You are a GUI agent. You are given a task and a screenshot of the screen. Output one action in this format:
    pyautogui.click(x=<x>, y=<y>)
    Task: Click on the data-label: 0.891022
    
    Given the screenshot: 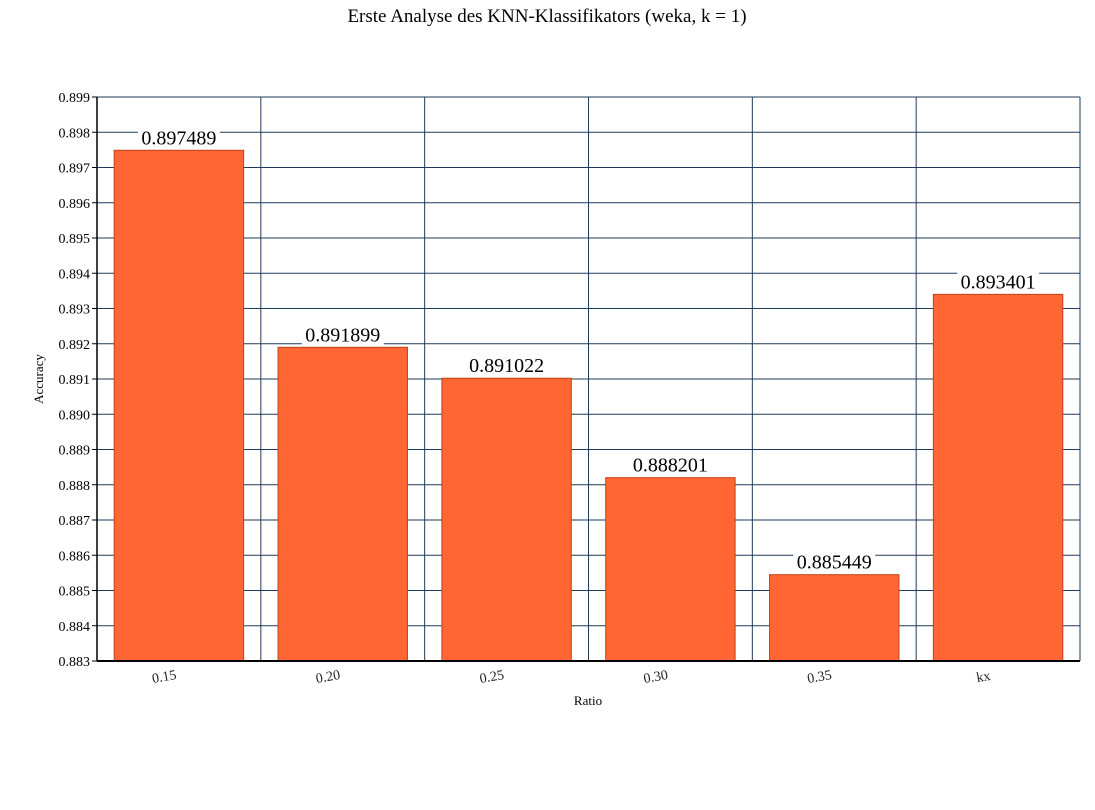 What is the action you would take?
    pyautogui.click(x=506, y=366)
    